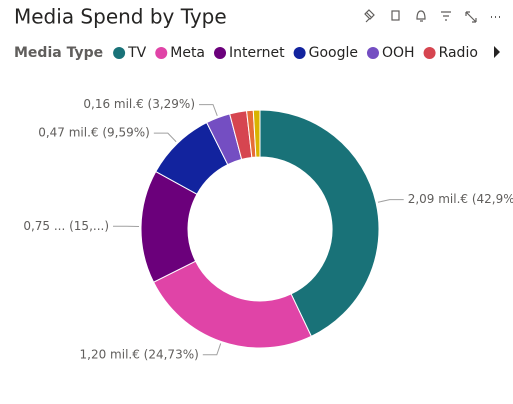 This screenshot has width=513, height=404. What do you see at coordinates (139, 354) in the screenshot?
I see `data-label: 1,20 mil.€ (24,73%)` at bounding box center [139, 354].